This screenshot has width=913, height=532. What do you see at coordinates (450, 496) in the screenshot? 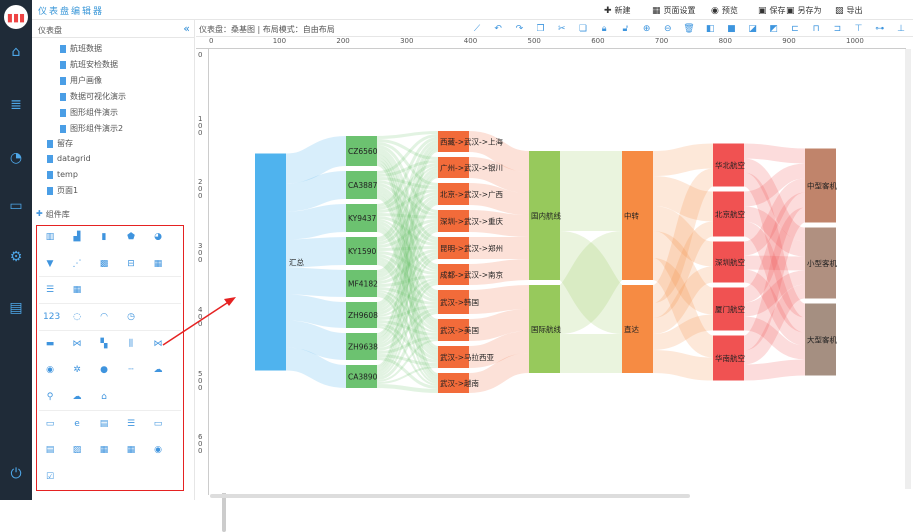
I see `canvas-horizontal-scrollbar` at bounding box center [450, 496].